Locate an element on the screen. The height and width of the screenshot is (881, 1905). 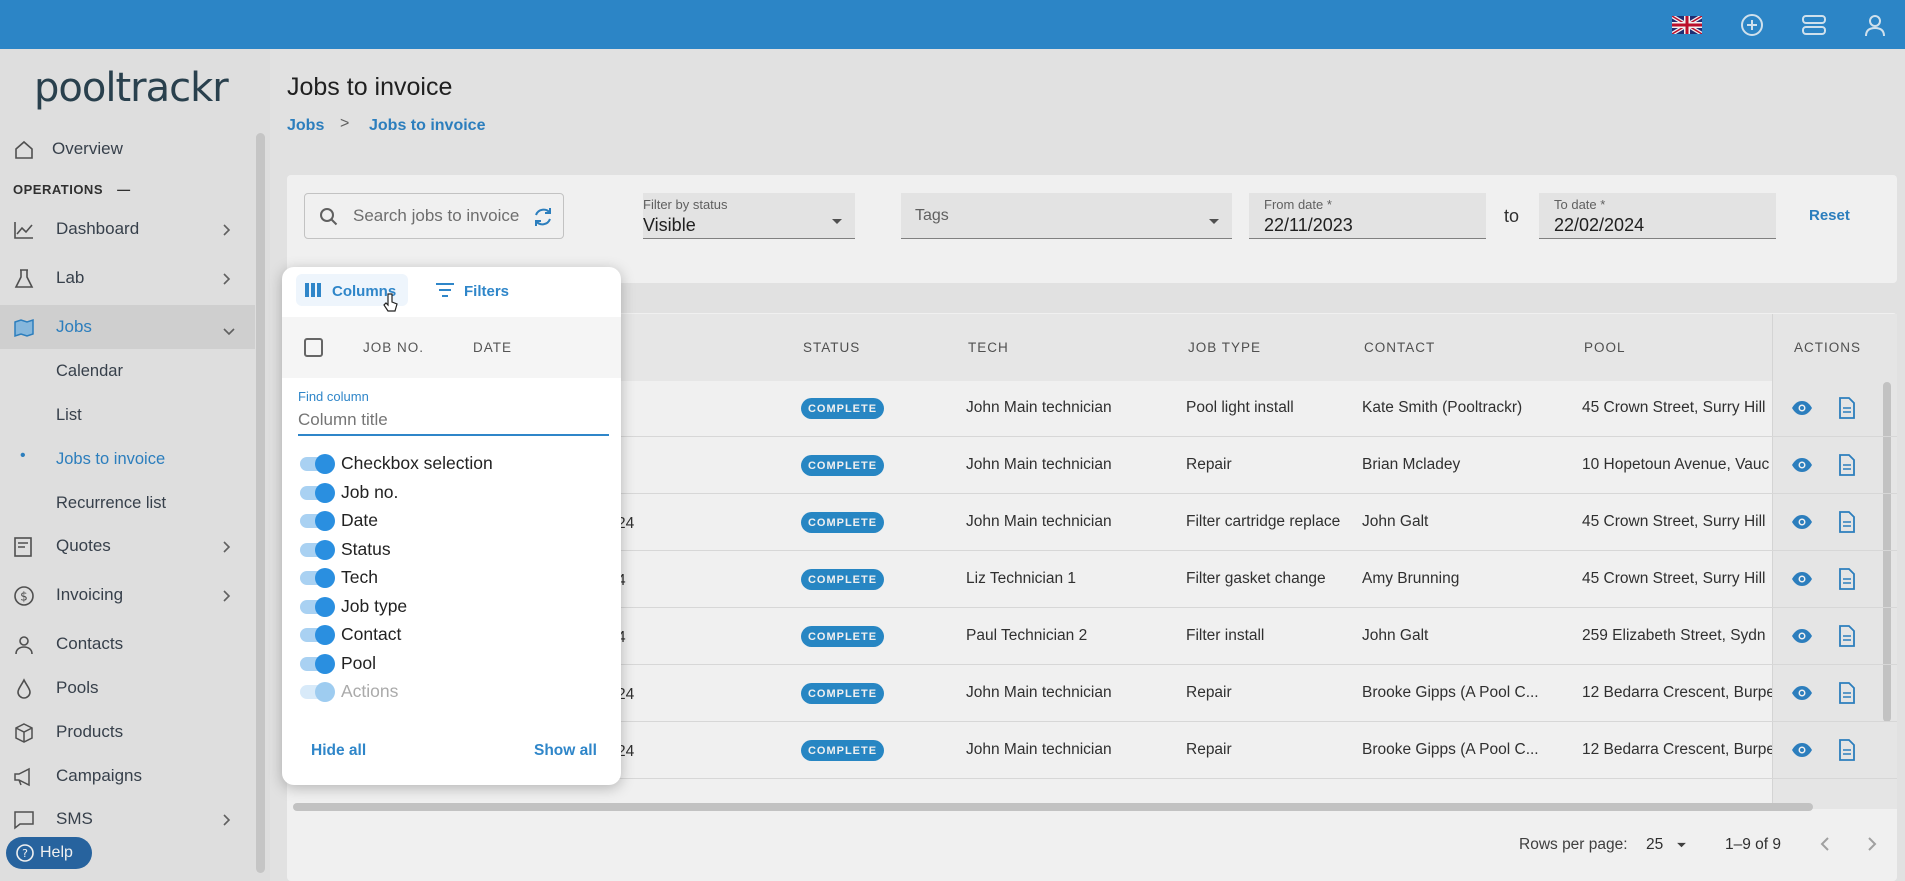
add-icon is located at coordinates (1752, 25).